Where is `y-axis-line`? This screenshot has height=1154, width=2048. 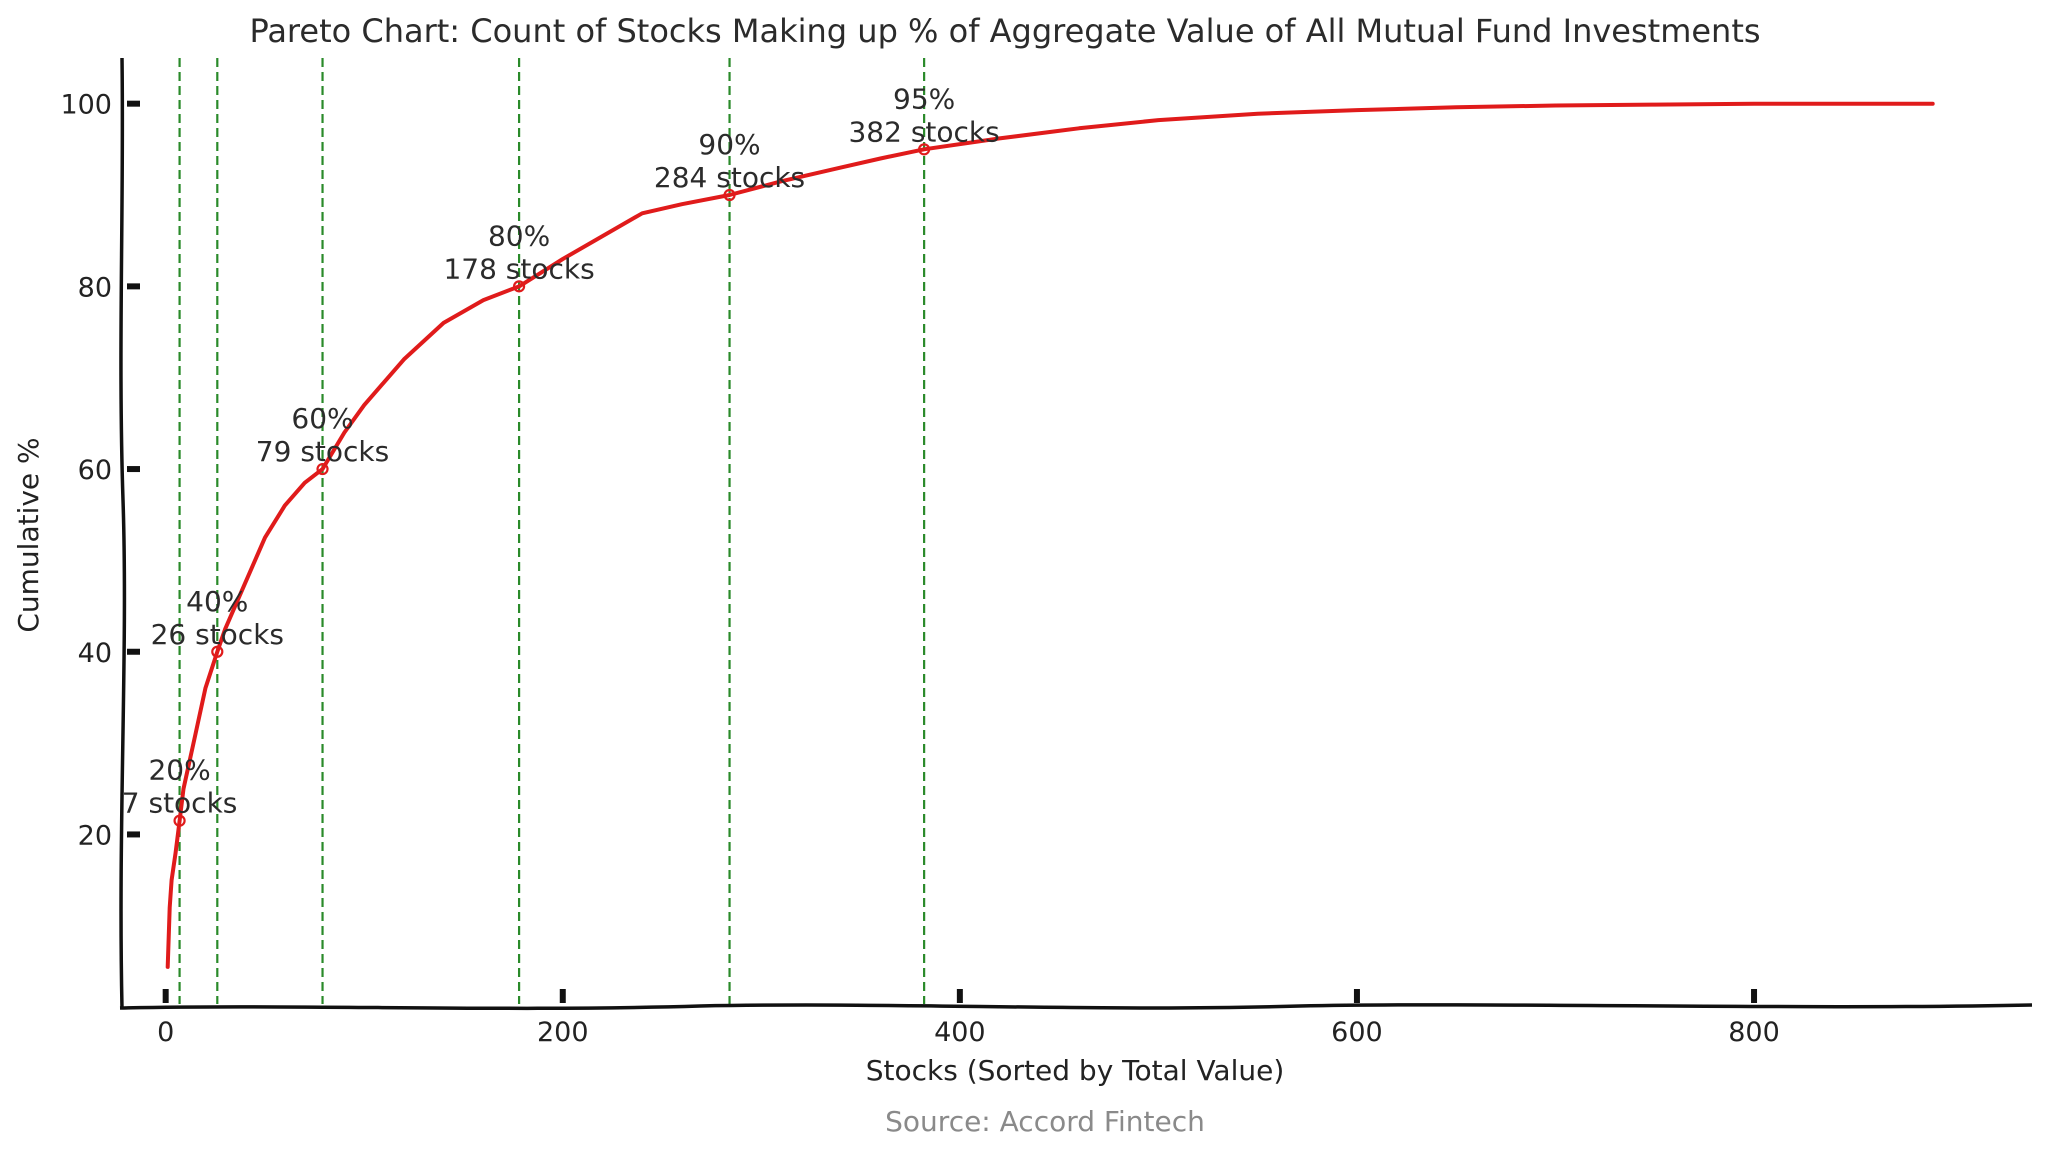
y-axis-line is located at coordinates (123, 533).